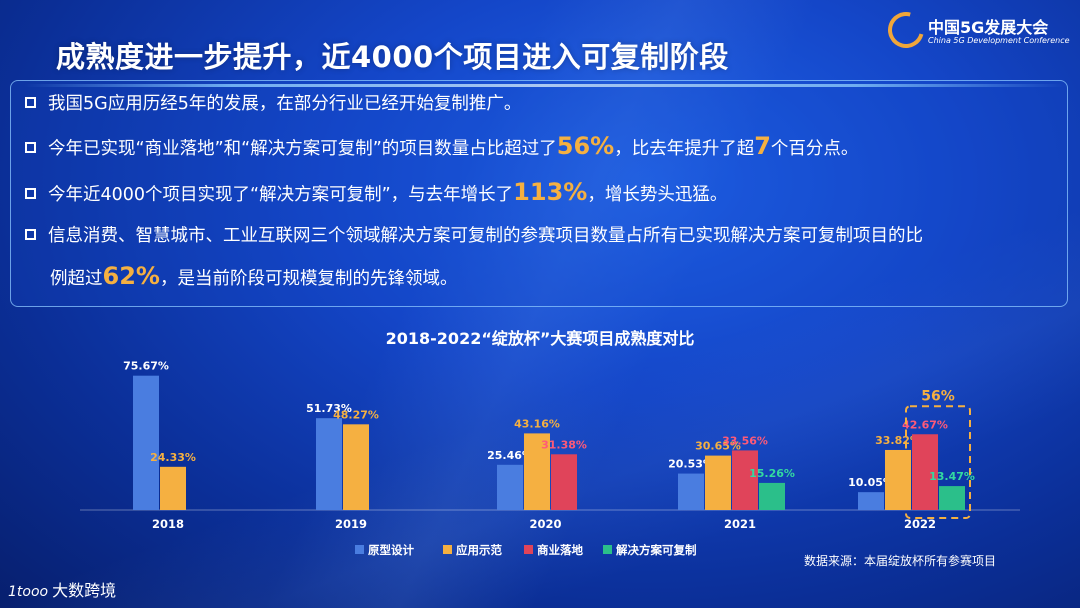  Describe the element at coordinates (718, 446) in the screenshot. I see `data-label-2021-应用示范: 30.65%` at that location.